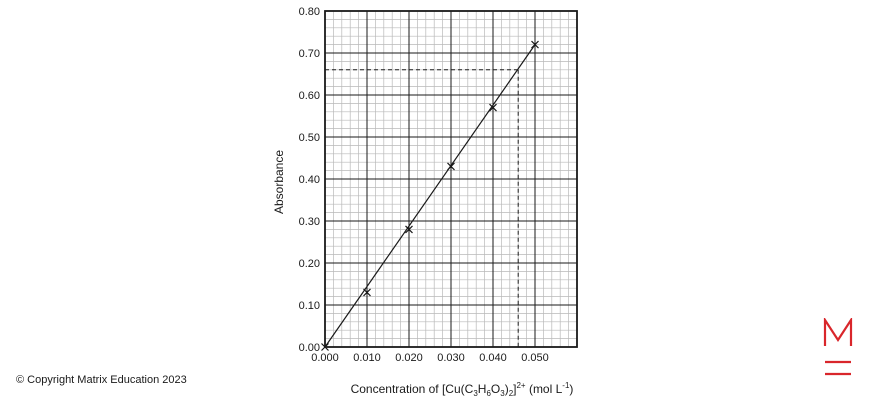 The width and height of the screenshot is (870, 400). I want to click on x-axis-title-part: (mol L, so click(544, 389).